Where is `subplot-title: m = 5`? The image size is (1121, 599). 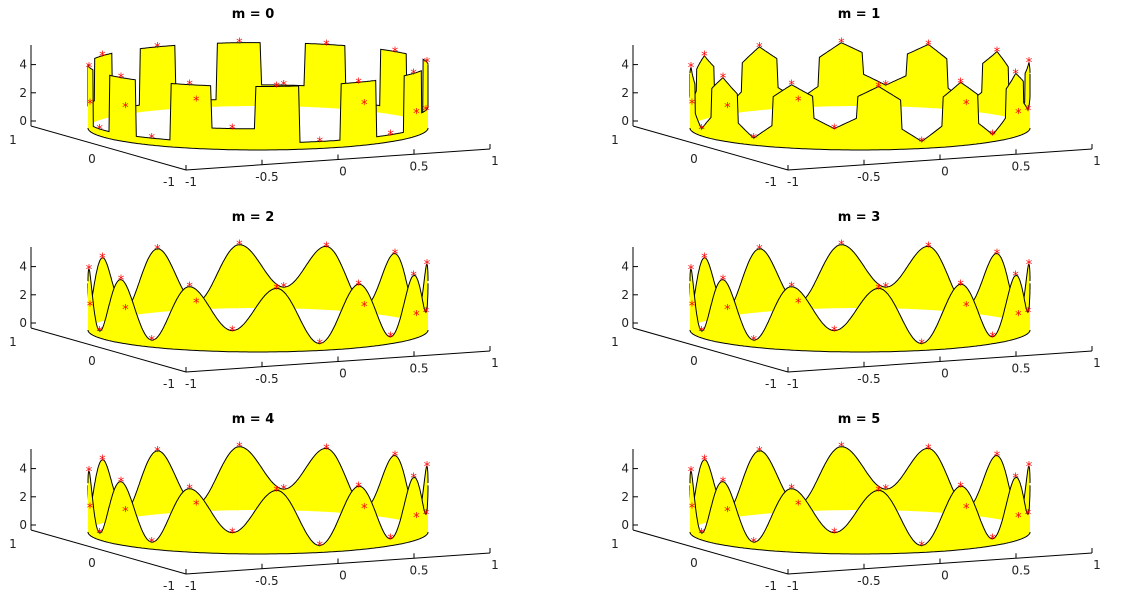 subplot-title: m = 5 is located at coordinates (859, 419).